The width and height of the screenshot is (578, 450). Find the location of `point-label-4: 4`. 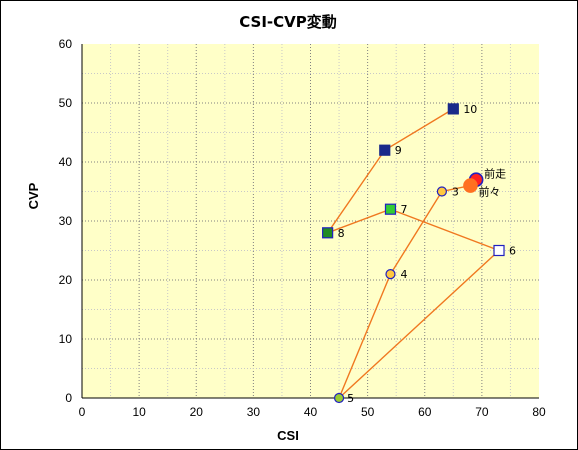

point-label-4: 4 is located at coordinates (403, 274).